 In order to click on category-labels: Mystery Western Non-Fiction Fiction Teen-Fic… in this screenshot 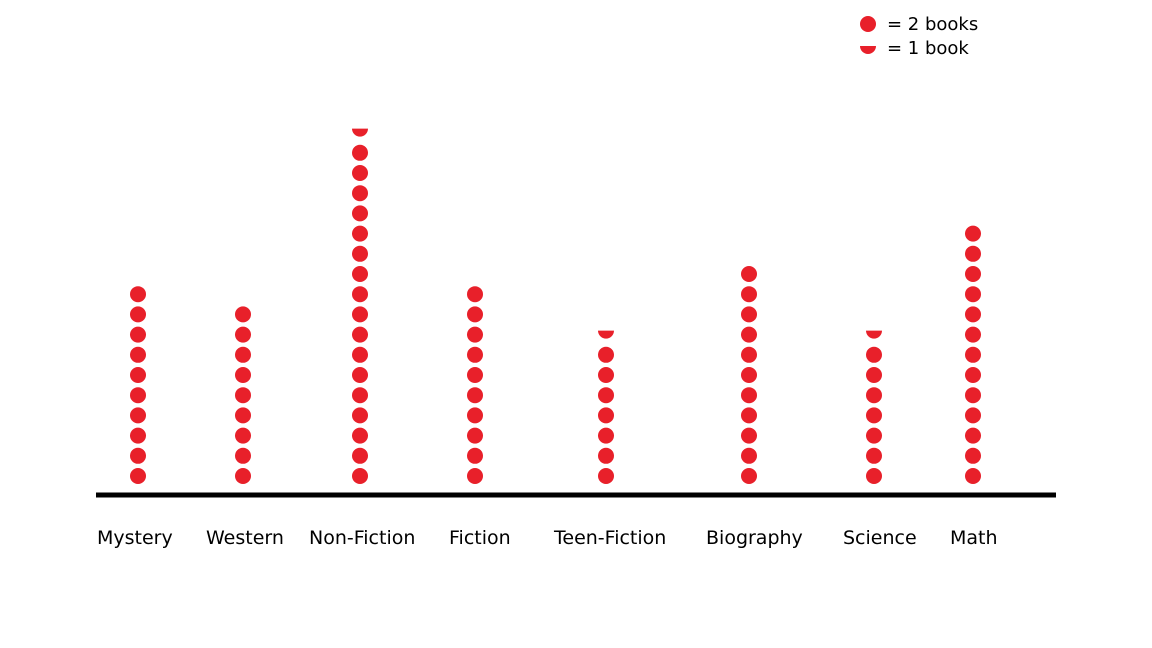, I will do `click(547, 538)`.